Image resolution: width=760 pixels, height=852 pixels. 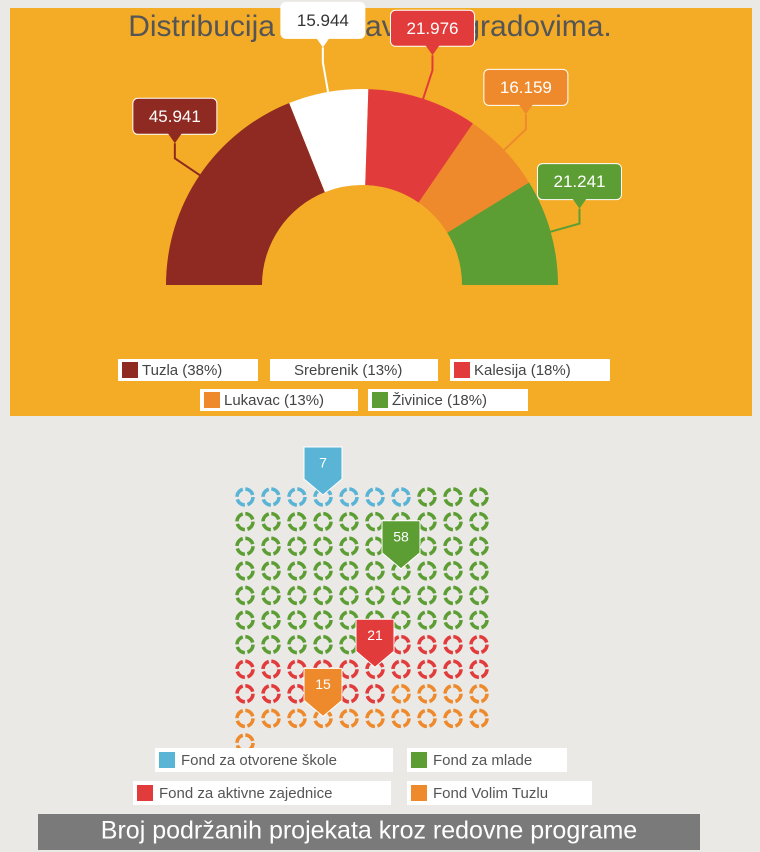 I want to click on pin-label: 21, so click(x=375, y=635).